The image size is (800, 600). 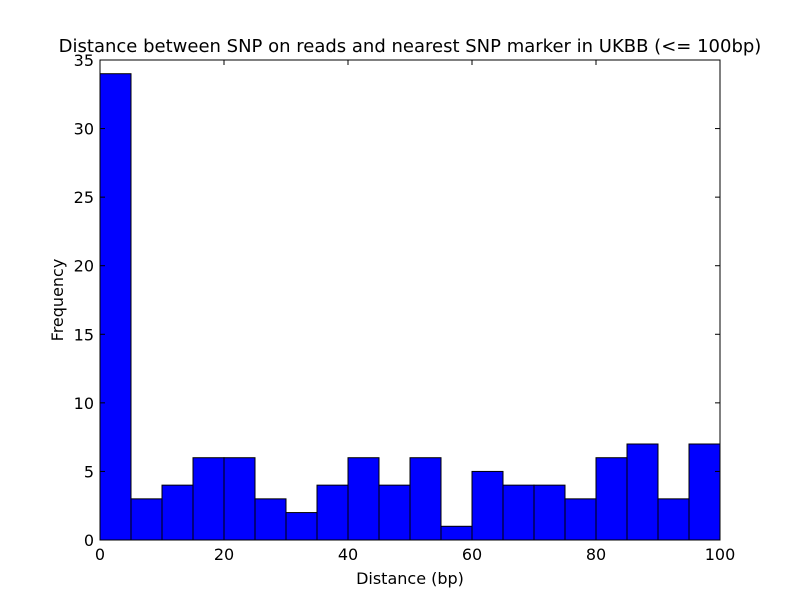 I want to click on y-axis-label: Frequency, so click(x=57, y=300).